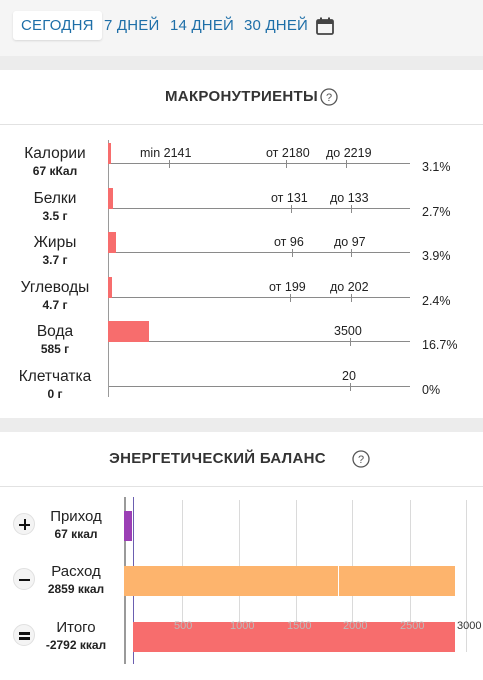 The image size is (483, 680). What do you see at coordinates (55, 331) in the screenshot?
I see `nutrient-name: Вода` at bounding box center [55, 331].